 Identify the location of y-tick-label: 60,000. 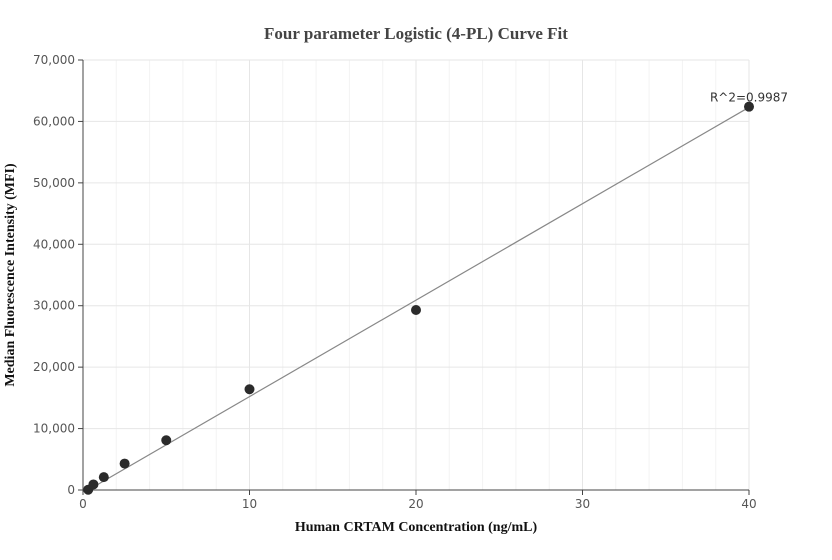
(54, 121).